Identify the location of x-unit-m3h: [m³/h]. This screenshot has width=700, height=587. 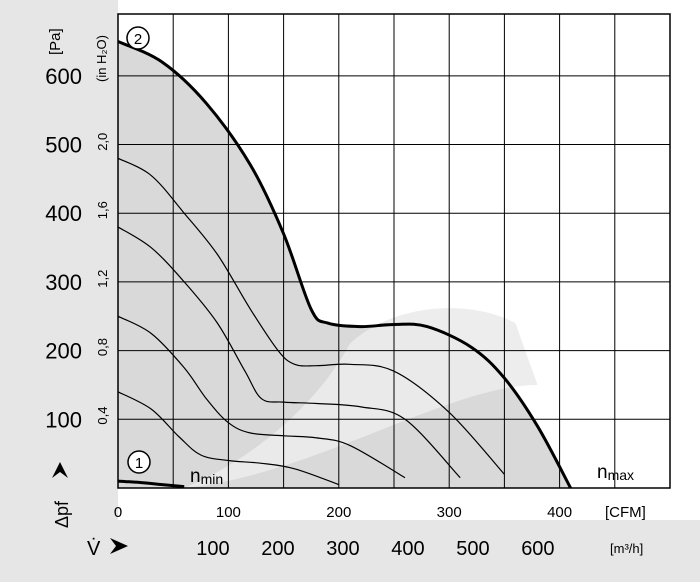
(626, 548).